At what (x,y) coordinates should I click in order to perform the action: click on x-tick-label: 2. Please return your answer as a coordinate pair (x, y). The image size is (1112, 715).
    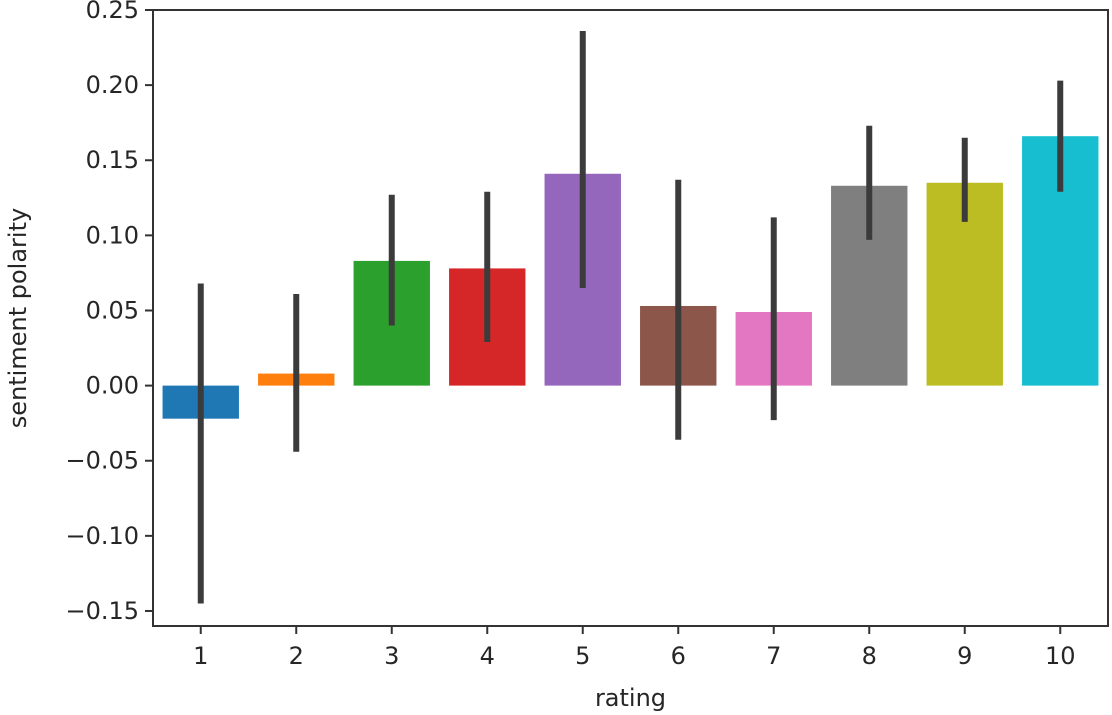
    Looking at the image, I should click on (296, 656).